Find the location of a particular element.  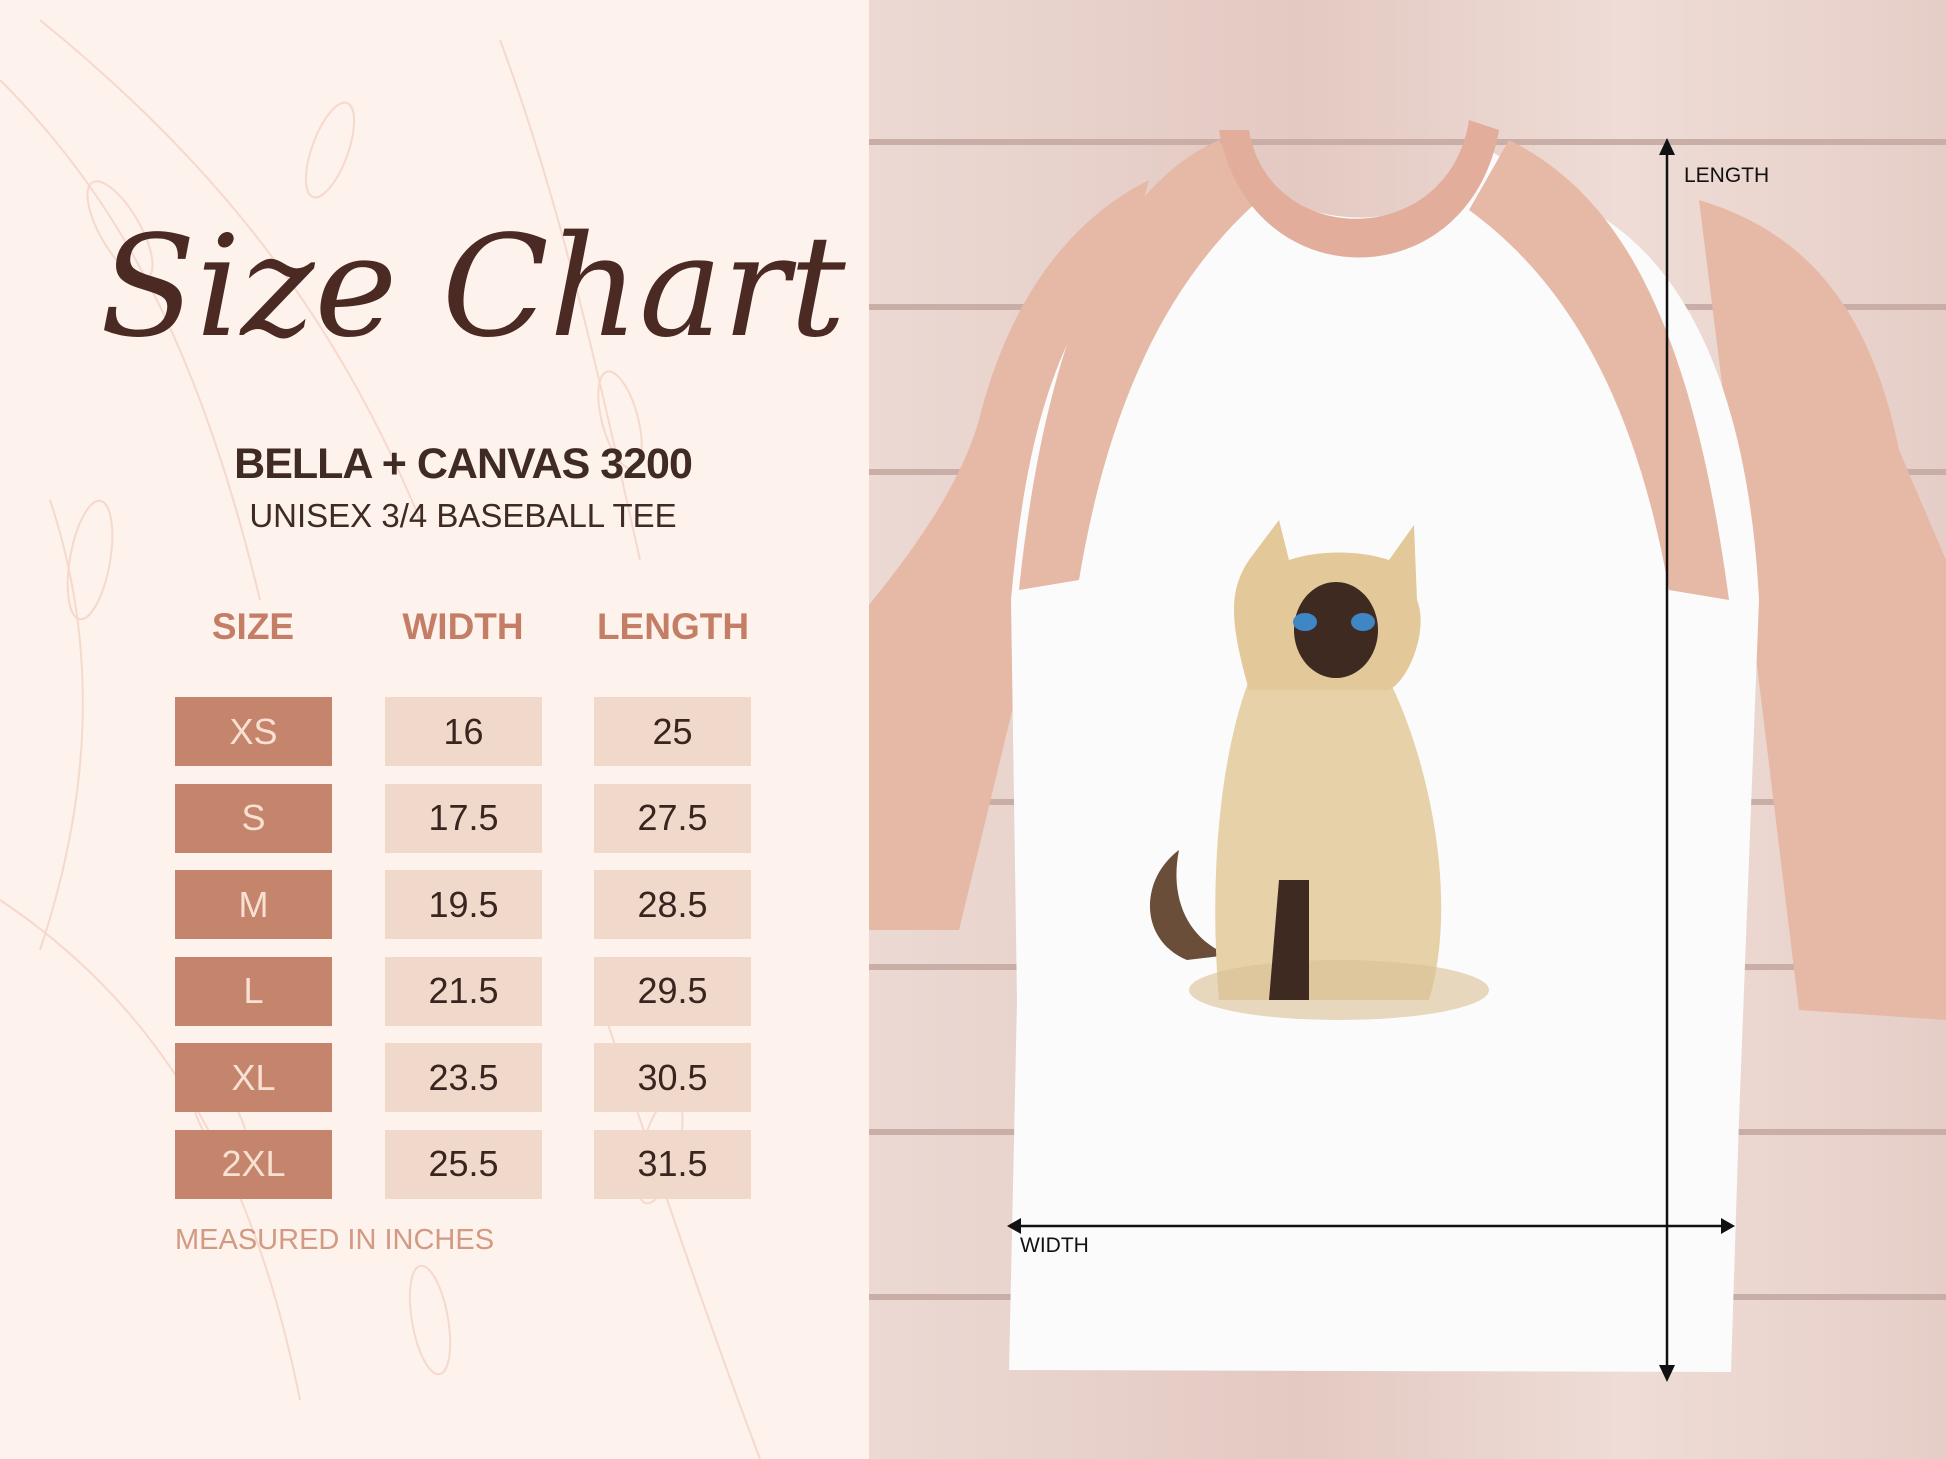

cell-length: 28.5 is located at coordinates (672, 904).